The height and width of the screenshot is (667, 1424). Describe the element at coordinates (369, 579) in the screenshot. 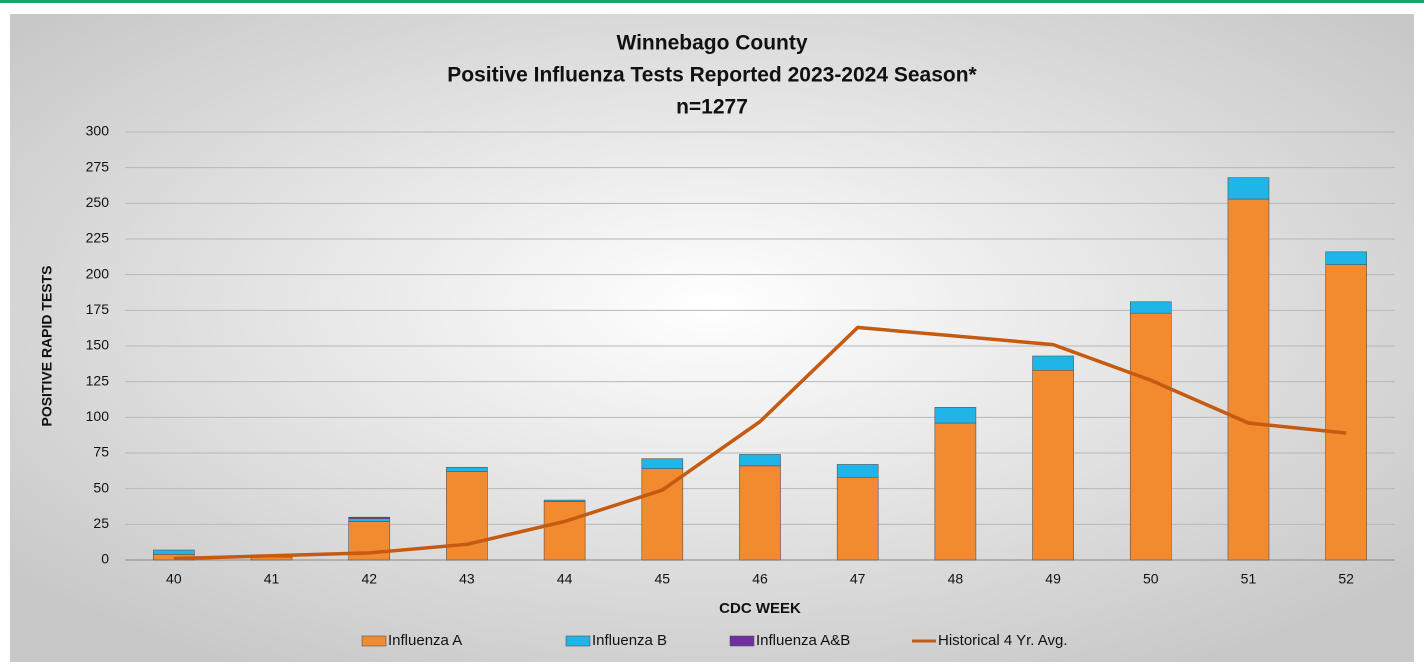

I see `x-tick-label: 42` at that location.